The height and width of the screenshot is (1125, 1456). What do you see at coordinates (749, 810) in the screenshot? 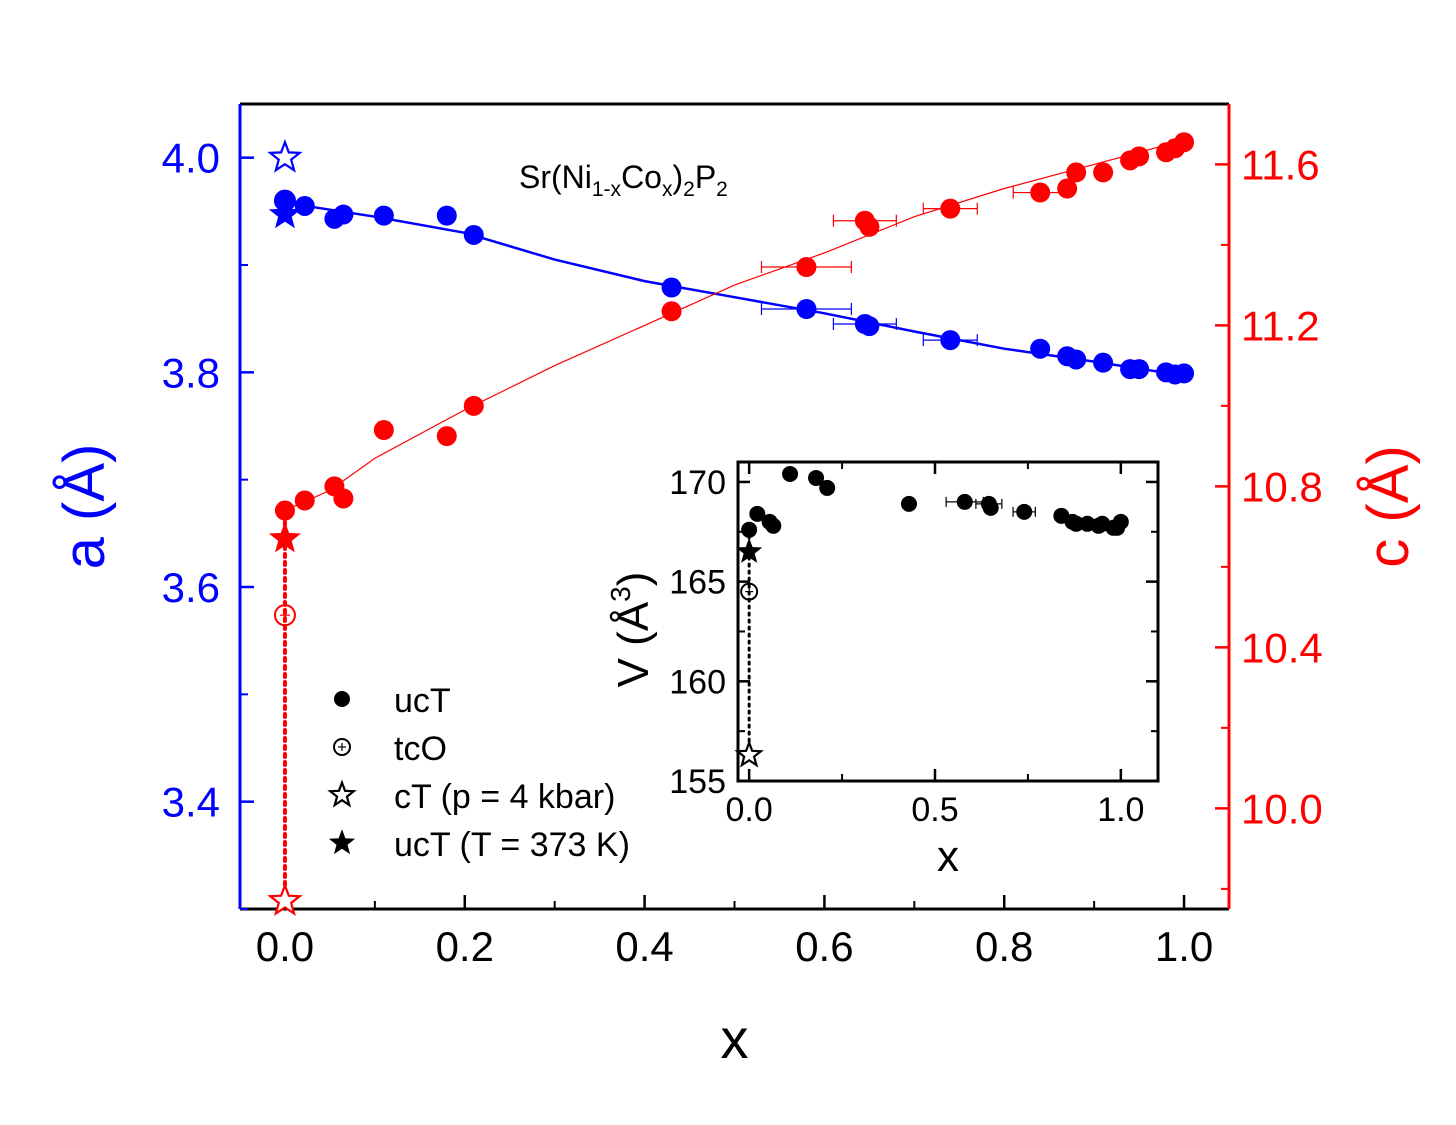
I see `inset-x-tick-label: 0.0` at bounding box center [749, 810].